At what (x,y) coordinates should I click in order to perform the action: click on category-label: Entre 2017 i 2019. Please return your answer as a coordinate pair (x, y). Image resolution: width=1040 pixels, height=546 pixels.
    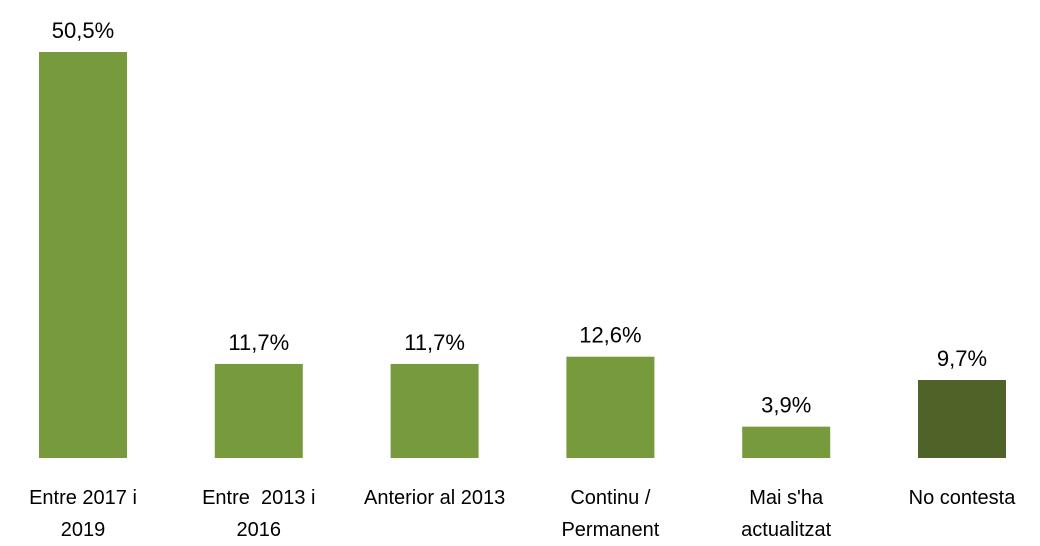
    Looking at the image, I should click on (86, 514).